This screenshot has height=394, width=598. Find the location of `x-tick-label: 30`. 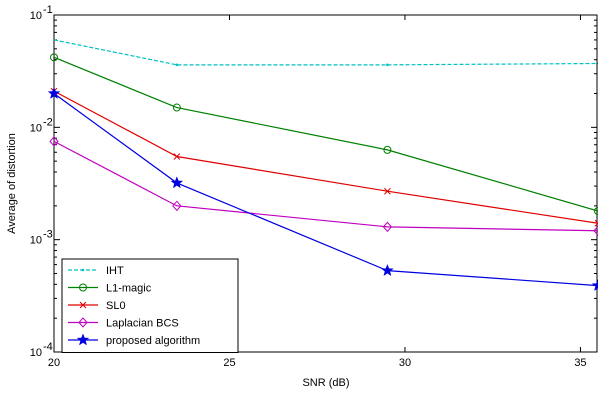

x-tick-label: 30 is located at coordinates (405, 363).